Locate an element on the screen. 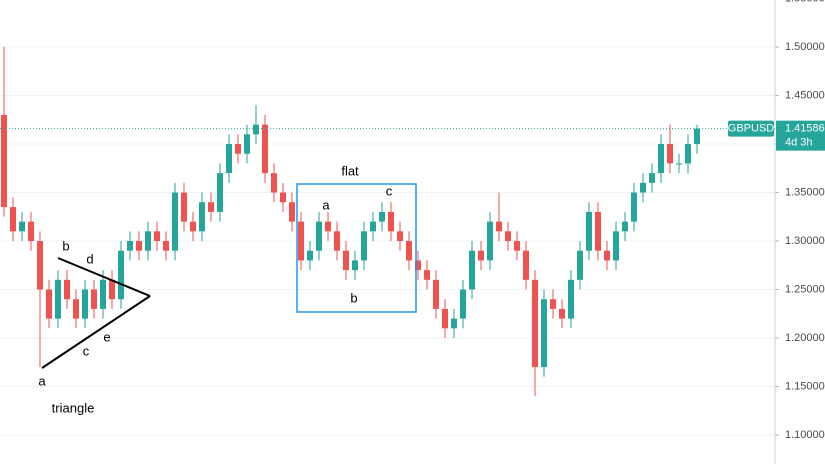  wave-label: e is located at coordinates (106, 336).